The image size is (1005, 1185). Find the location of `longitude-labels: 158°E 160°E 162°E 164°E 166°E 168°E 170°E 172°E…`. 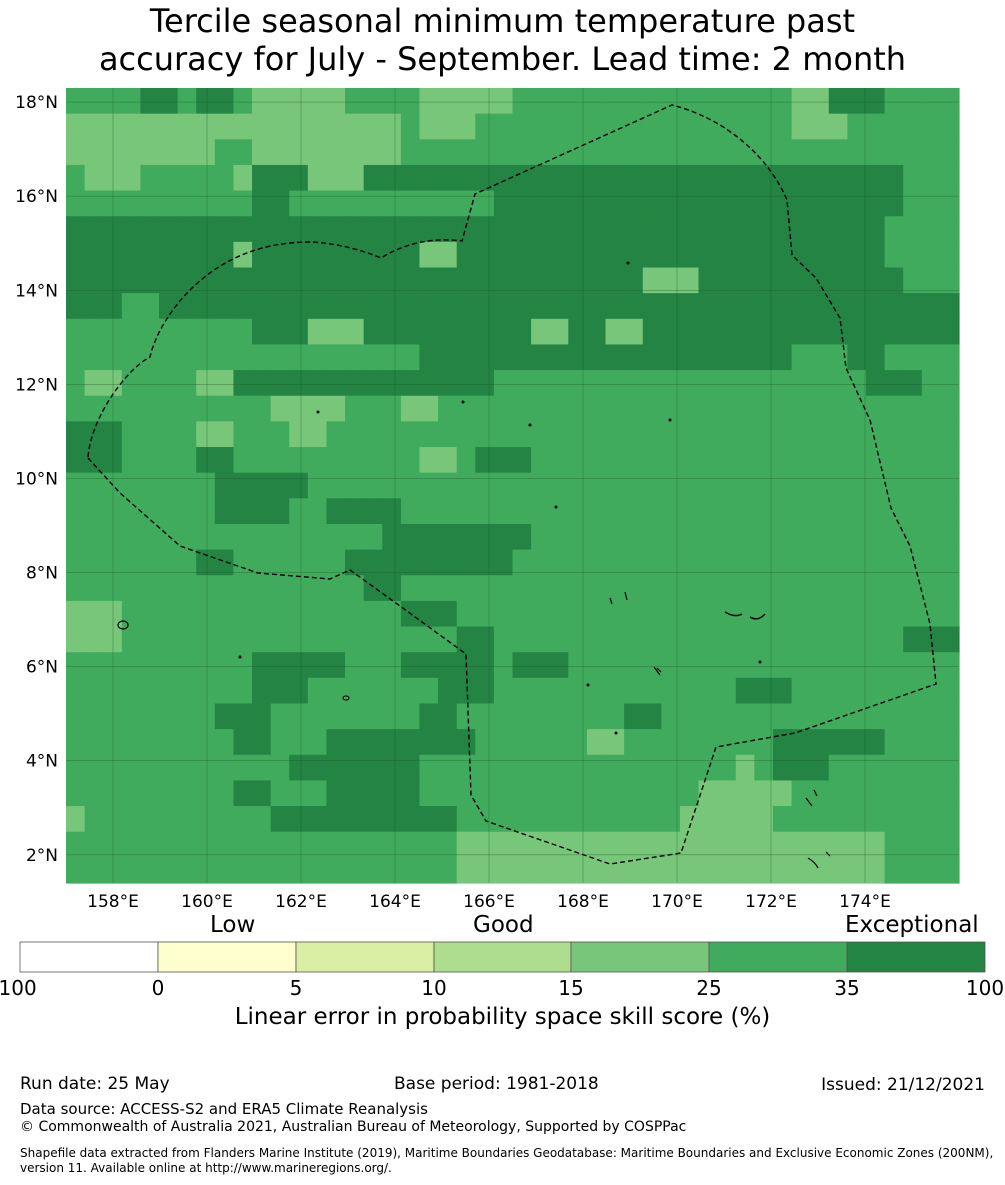

longitude-labels: 158°E 160°E 162°E 164°E 166°E 168°E 170°E 172°E… is located at coordinates (489, 901).